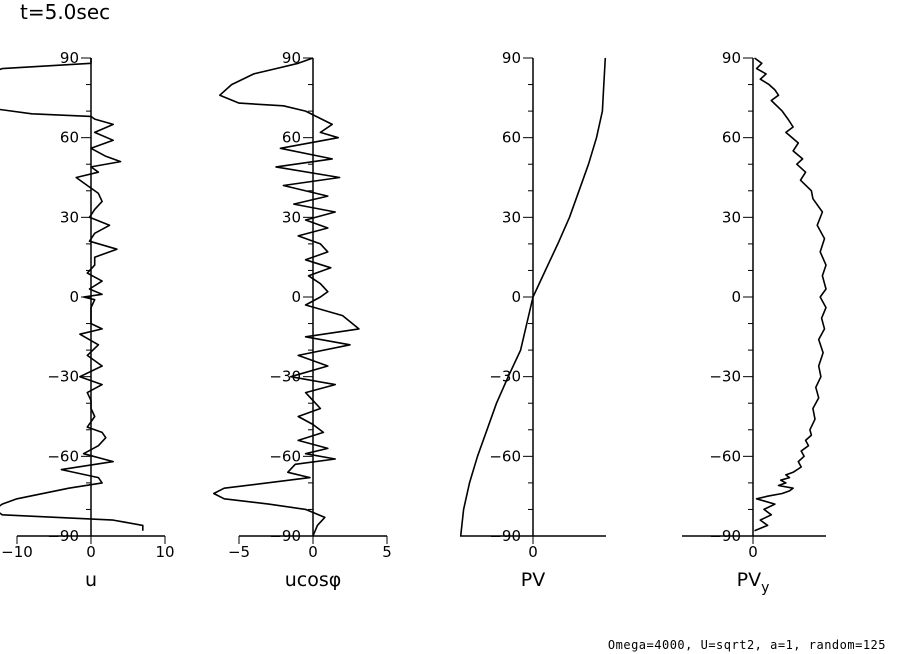  Describe the element at coordinates (286, 297) in the screenshot. I see `series-line-ucos` at that location.